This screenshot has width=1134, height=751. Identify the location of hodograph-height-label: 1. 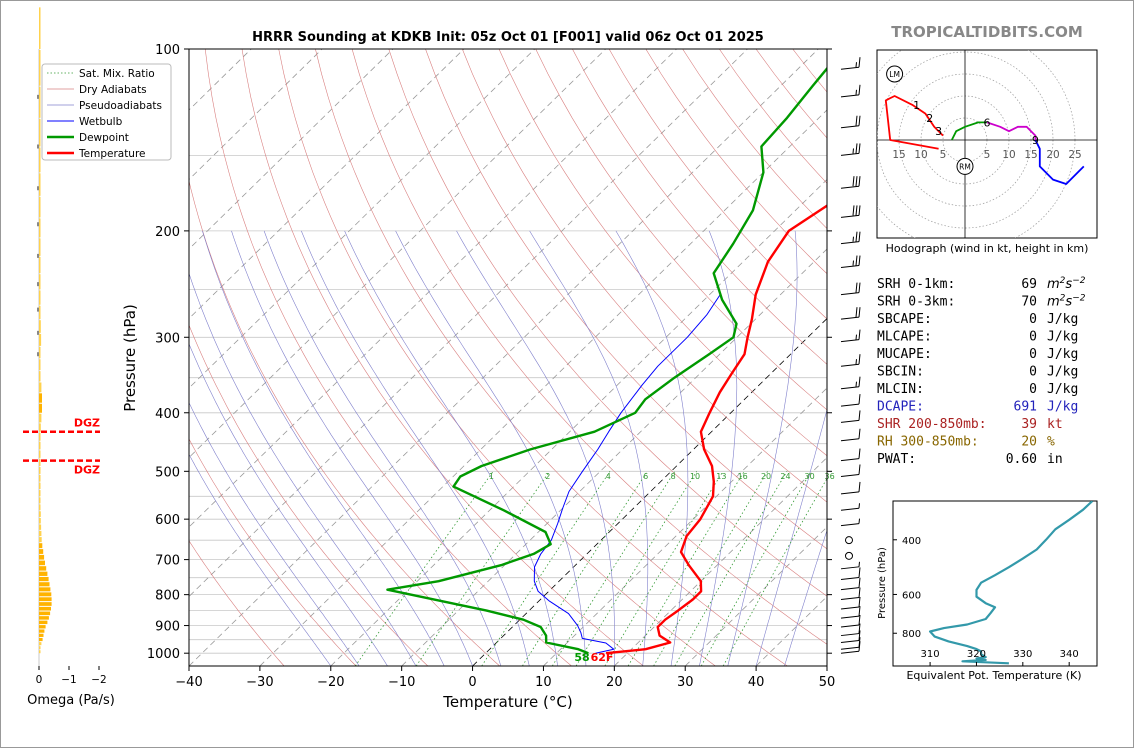
(916, 105).